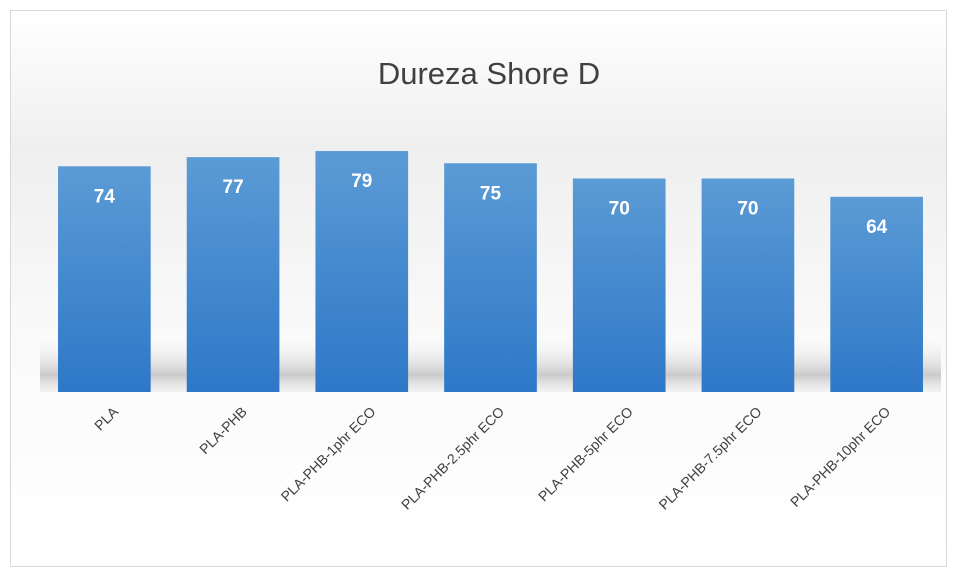 This screenshot has width=957, height=577. I want to click on data-label: 77, so click(233, 187).